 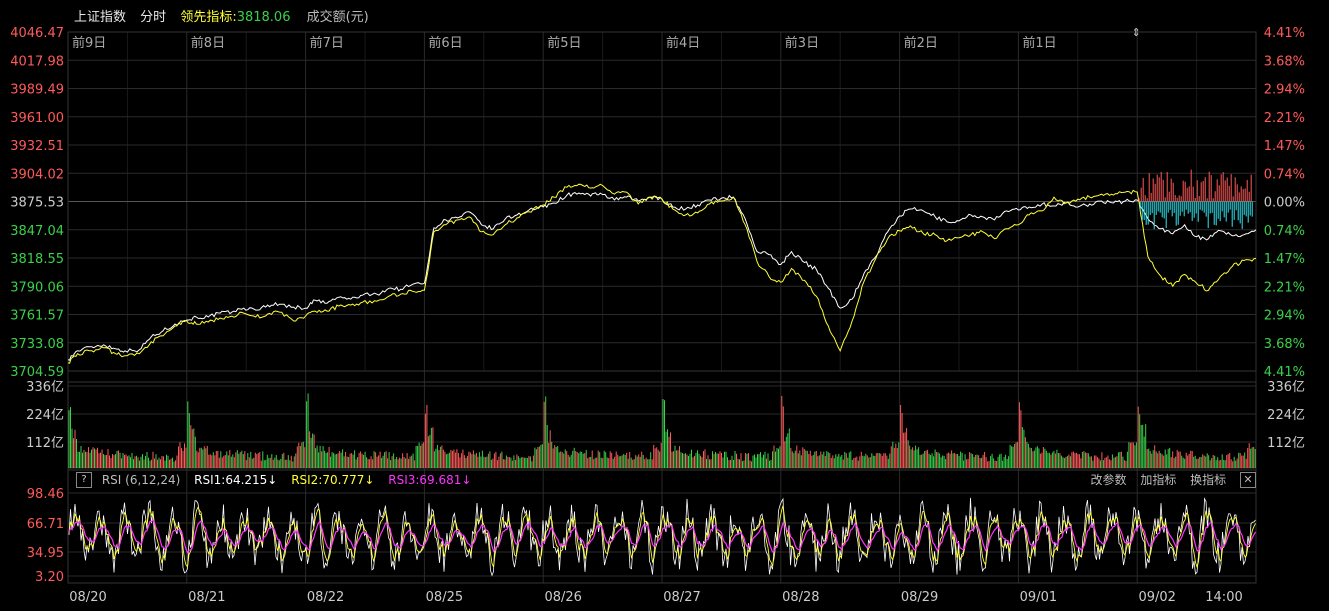 I want to click on date-tick-label: 08/29, so click(x=919, y=597).